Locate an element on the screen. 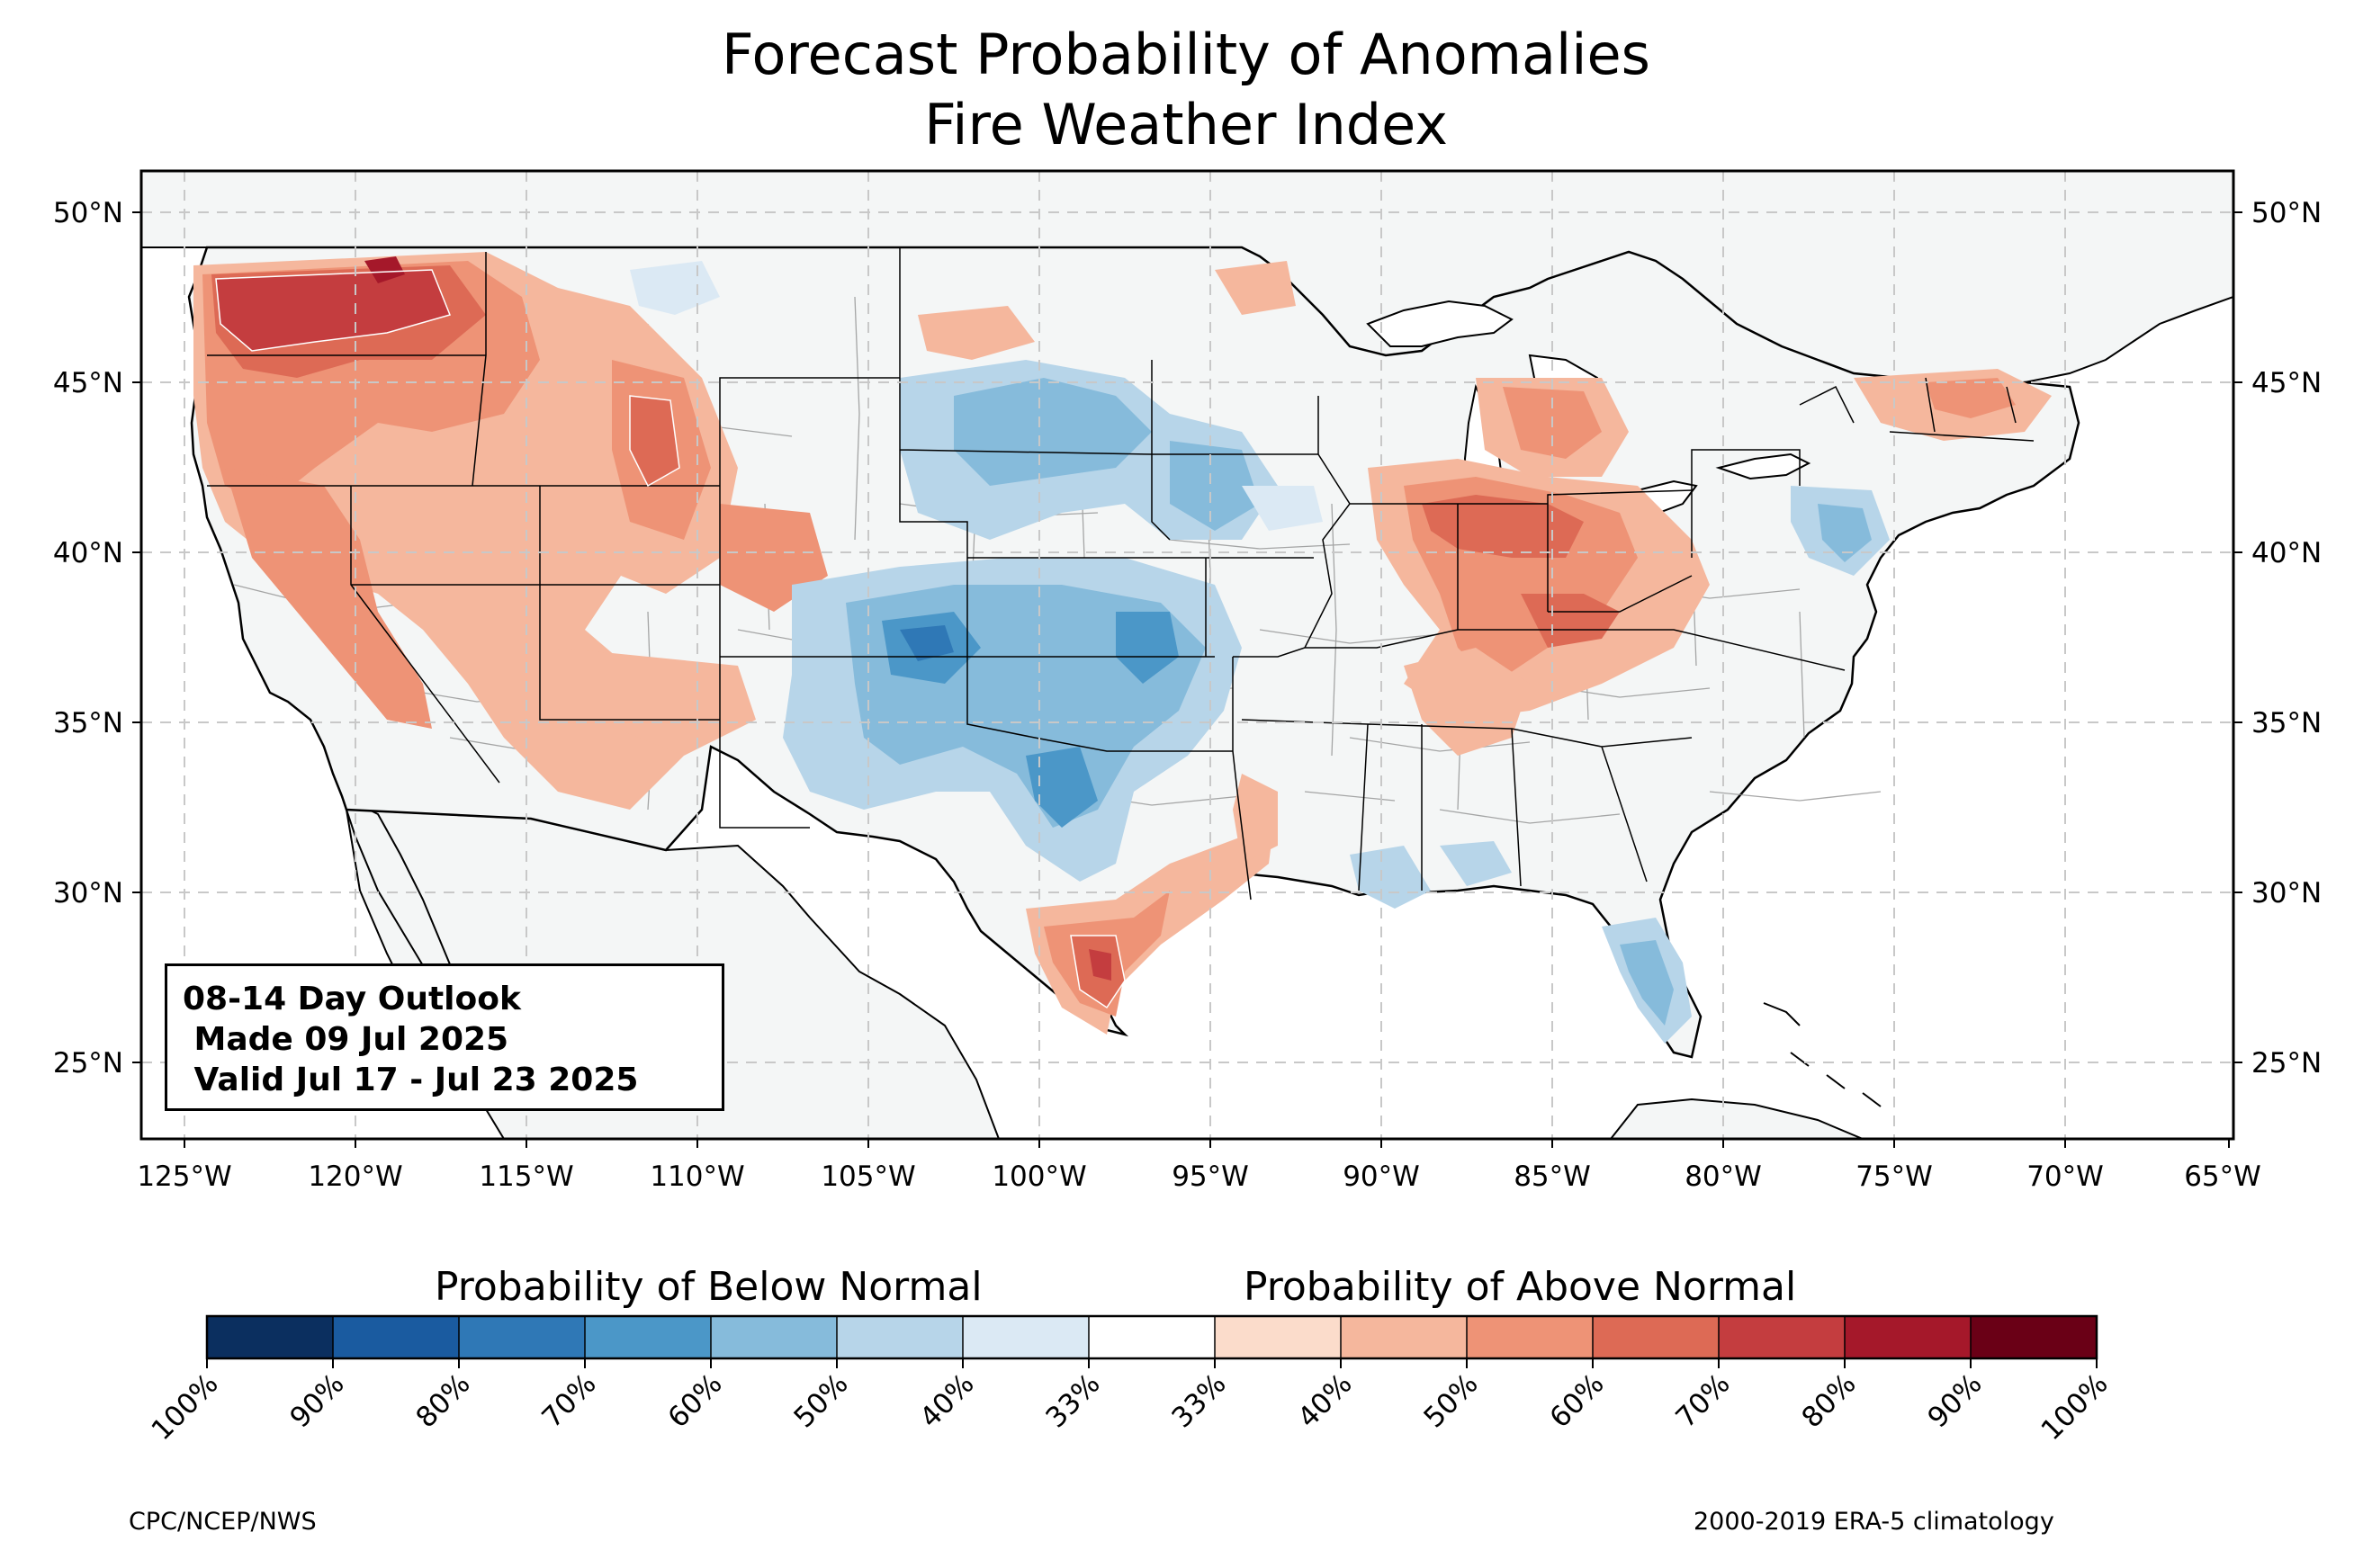  outlook-made-date: Made 09 Jul 2025 is located at coordinates (346, 1039).